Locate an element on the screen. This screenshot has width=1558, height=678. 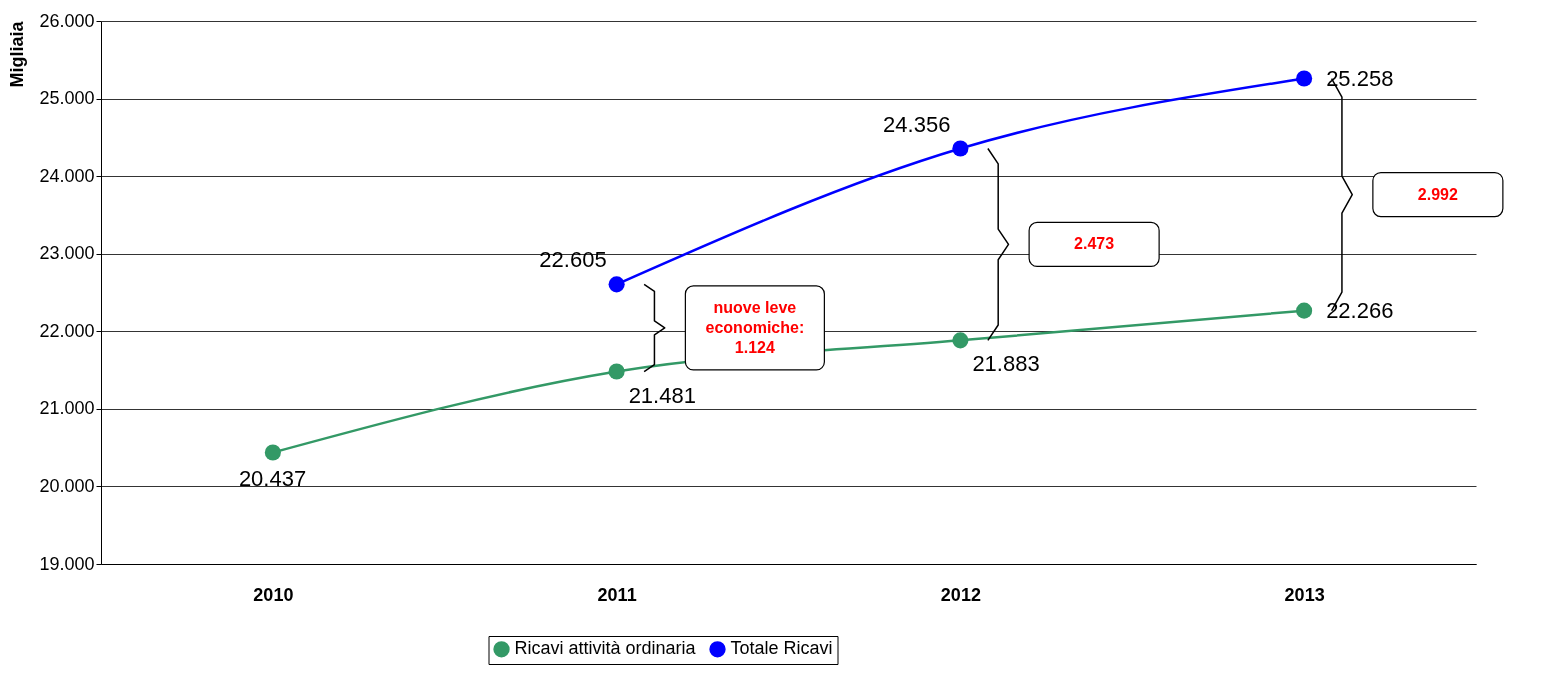
data-label: 22.605 is located at coordinates (573, 260).